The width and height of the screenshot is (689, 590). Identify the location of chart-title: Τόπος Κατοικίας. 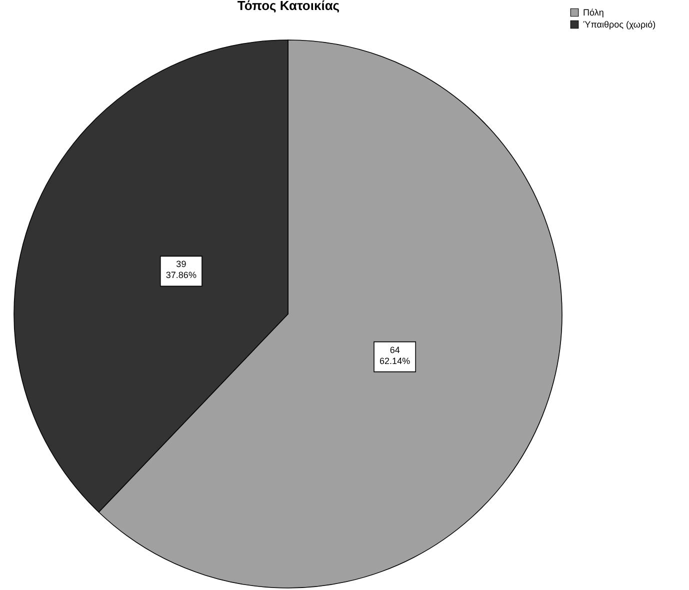
(288, 6).